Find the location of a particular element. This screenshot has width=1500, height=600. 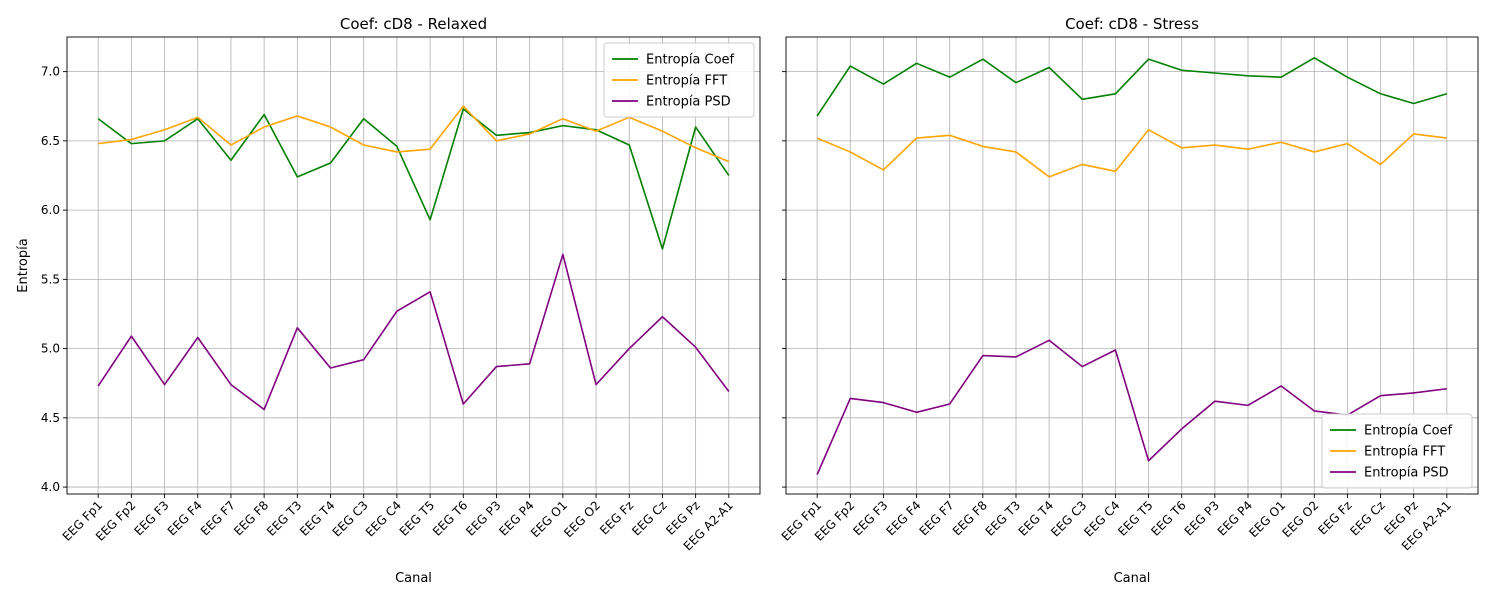

y-tick-label: 7.0 is located at coordinates (50, 72).